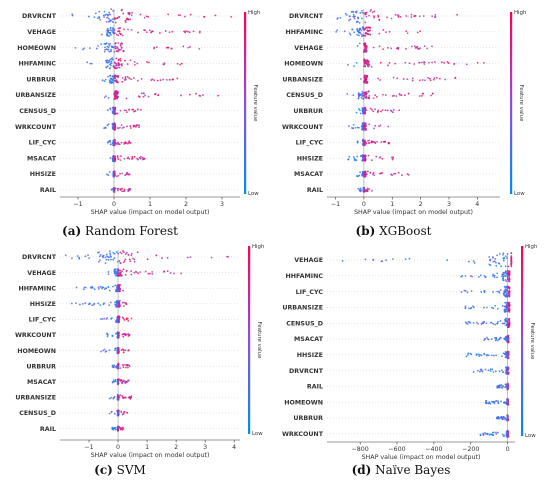 The image size is (550, 482). I want to click on colorbar-title: Feature value, so click(532, 341).